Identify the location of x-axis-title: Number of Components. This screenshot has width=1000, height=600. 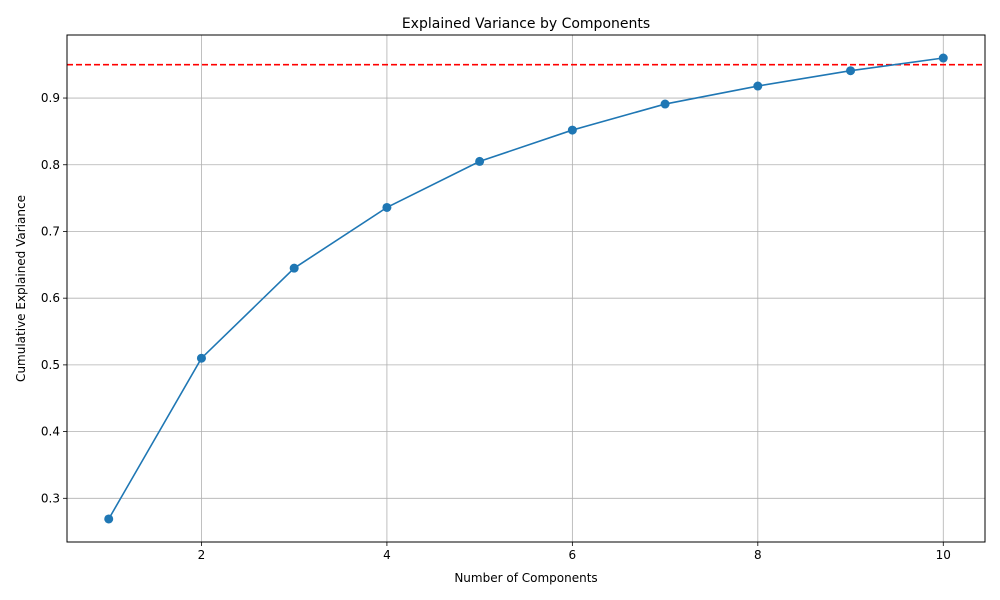
(525, 578).